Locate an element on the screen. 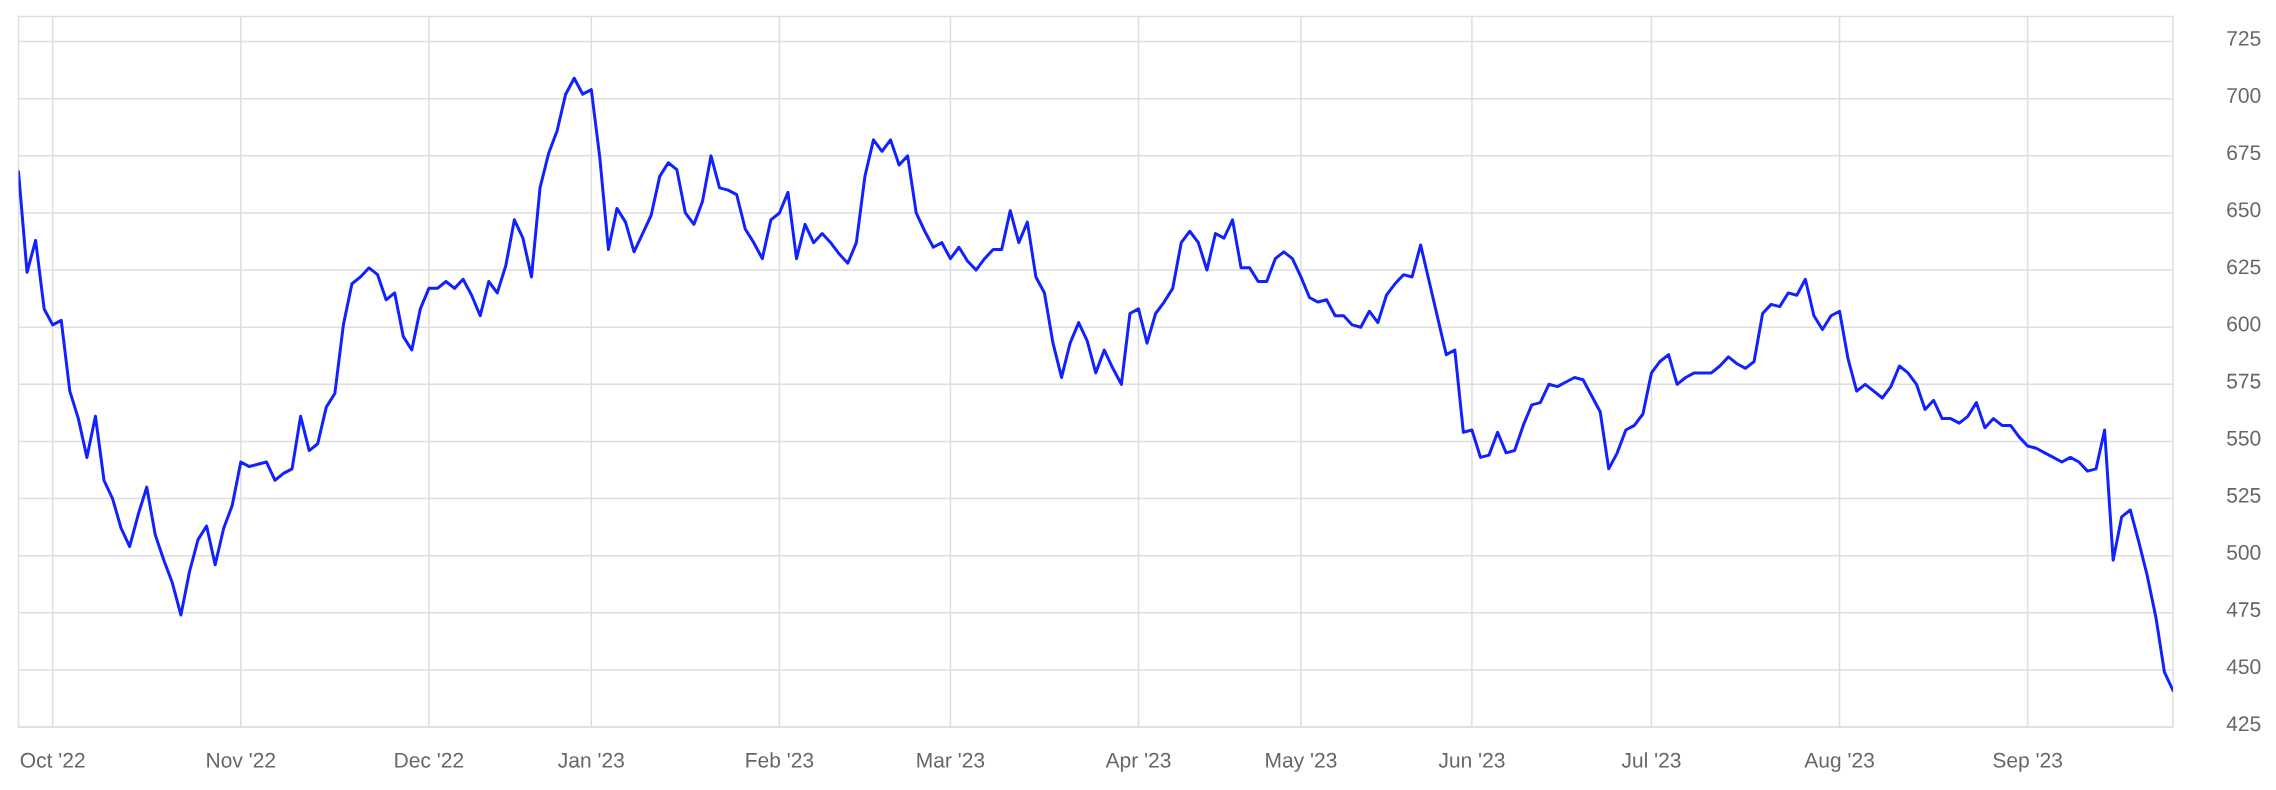  x-tick-label: Jul '23 is located at coordinates (1651, 760).